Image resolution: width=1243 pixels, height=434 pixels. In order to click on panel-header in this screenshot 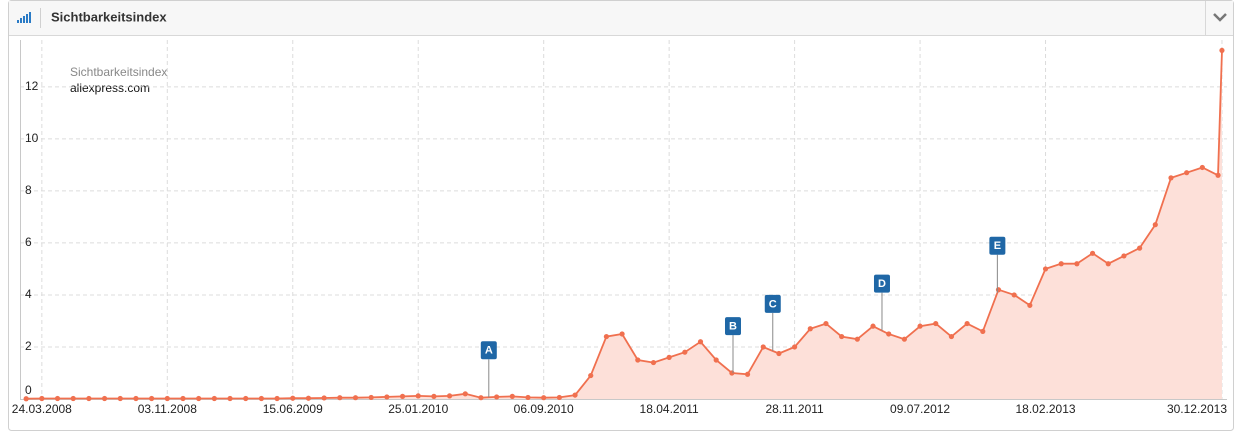, I will do `click(621, 18)`.